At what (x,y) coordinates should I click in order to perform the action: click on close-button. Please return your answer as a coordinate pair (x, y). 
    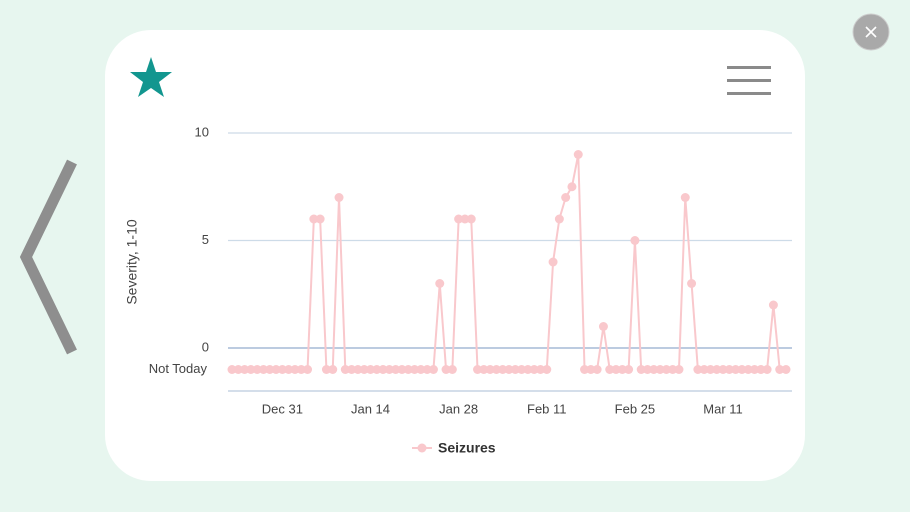
    Looking at the image, I should click on (871, 32).